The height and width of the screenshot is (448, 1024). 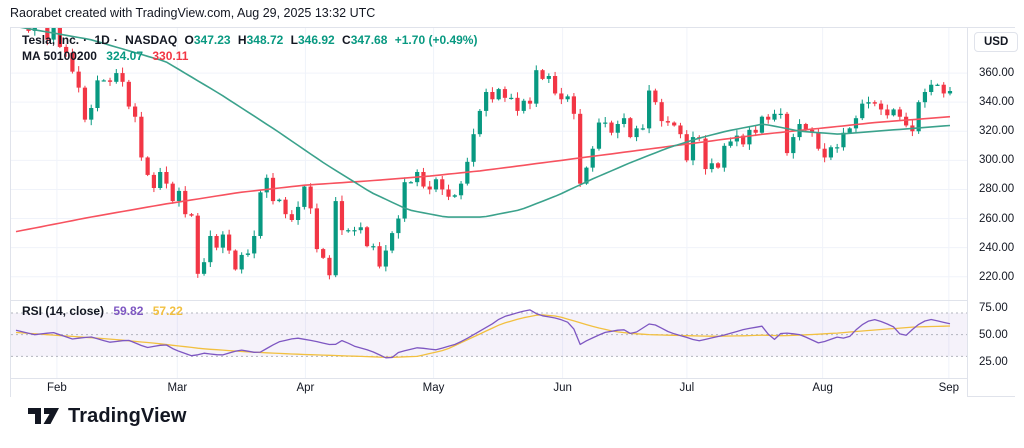 I want to click on ma-legend: MA 50100200 324.07 330.11, so click(x=108, y=56).